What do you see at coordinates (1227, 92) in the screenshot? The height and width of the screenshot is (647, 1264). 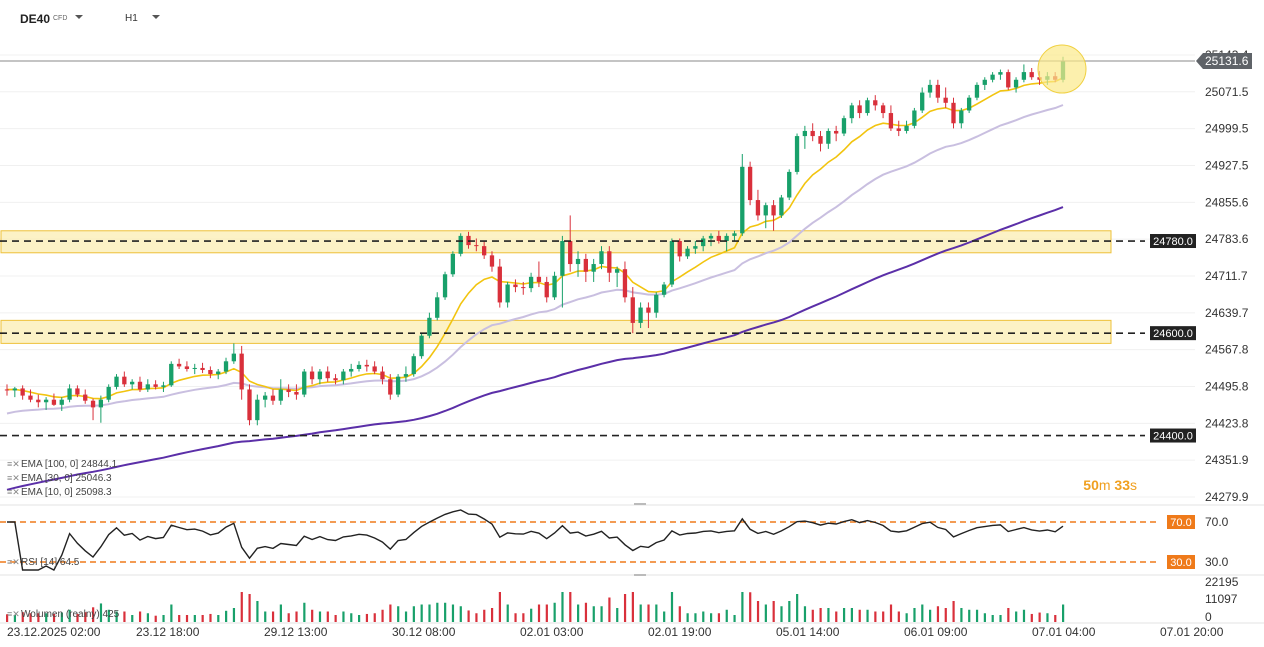 I see `price-tick-label: 25071.5` at bounding box center [1227, 92].